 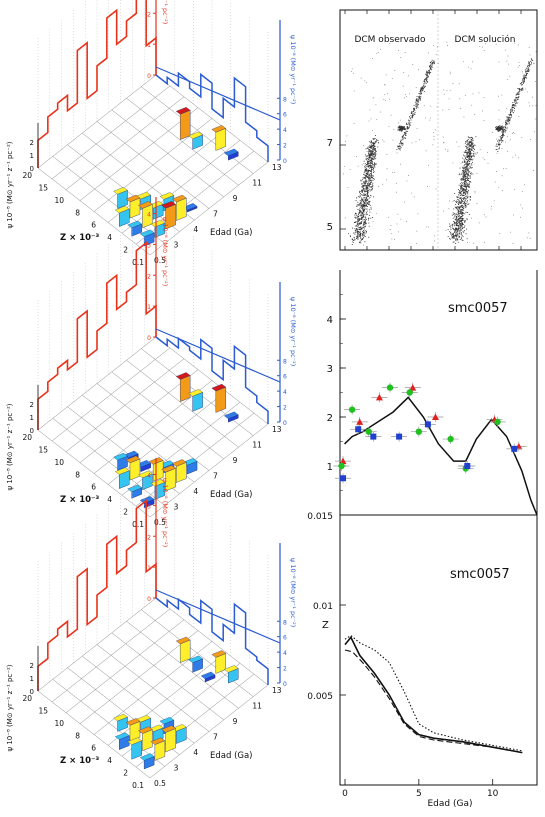 What do you see at coordinates (43, 449) in the screenshot?
I see `z-tick-label: 15` at bounding box center [43, 449].